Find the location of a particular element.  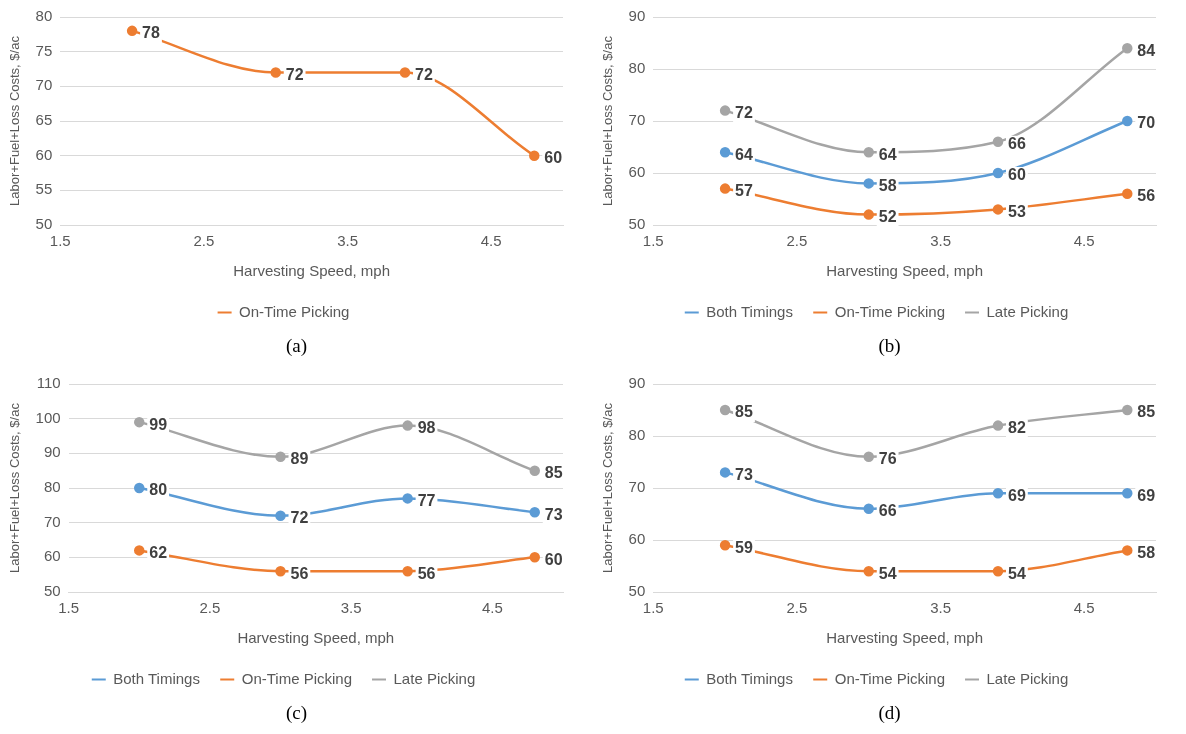

y-tick-label: 100 is located at coordinates (48, 417).